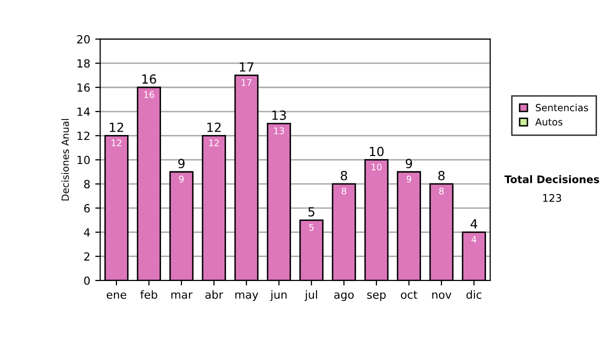 The width and height of the screenshot is (600, 340). I want to click on total-label: 16, so click(149, 79).